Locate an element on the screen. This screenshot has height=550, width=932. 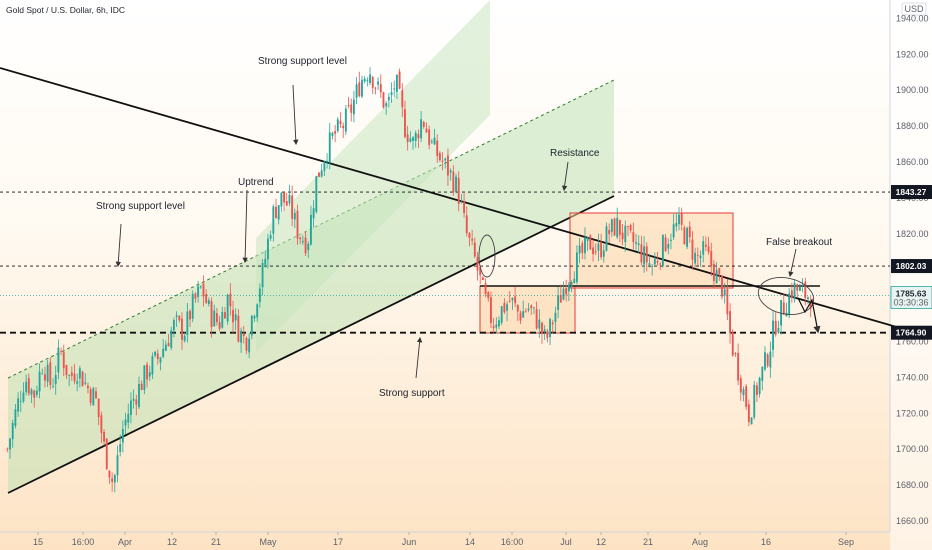
annotation-strong-support-level-top: Strong support level is located at coordinates (302, 61).